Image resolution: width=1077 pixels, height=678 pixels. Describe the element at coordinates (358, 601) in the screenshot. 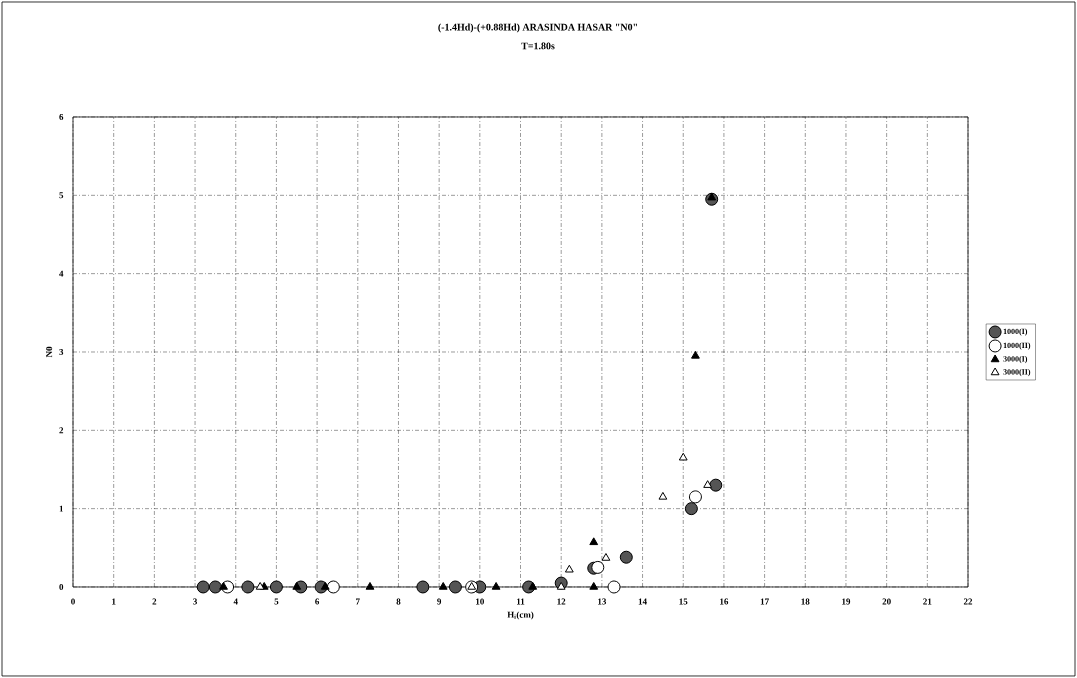

I see `x-tick-label: 7` at that location.